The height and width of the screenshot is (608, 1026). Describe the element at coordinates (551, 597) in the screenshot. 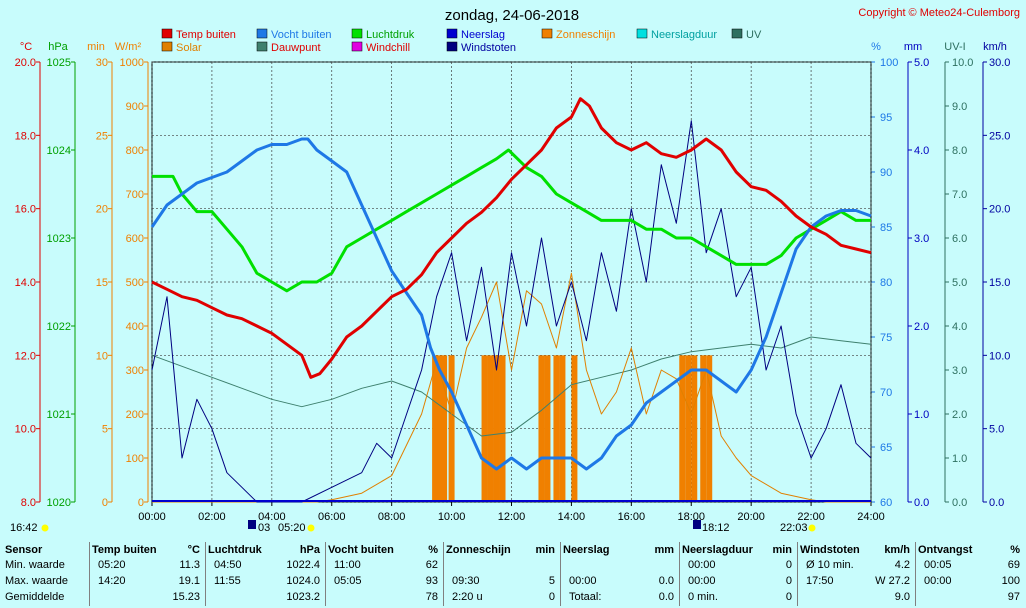

I see `stats-value: 0` at that location.